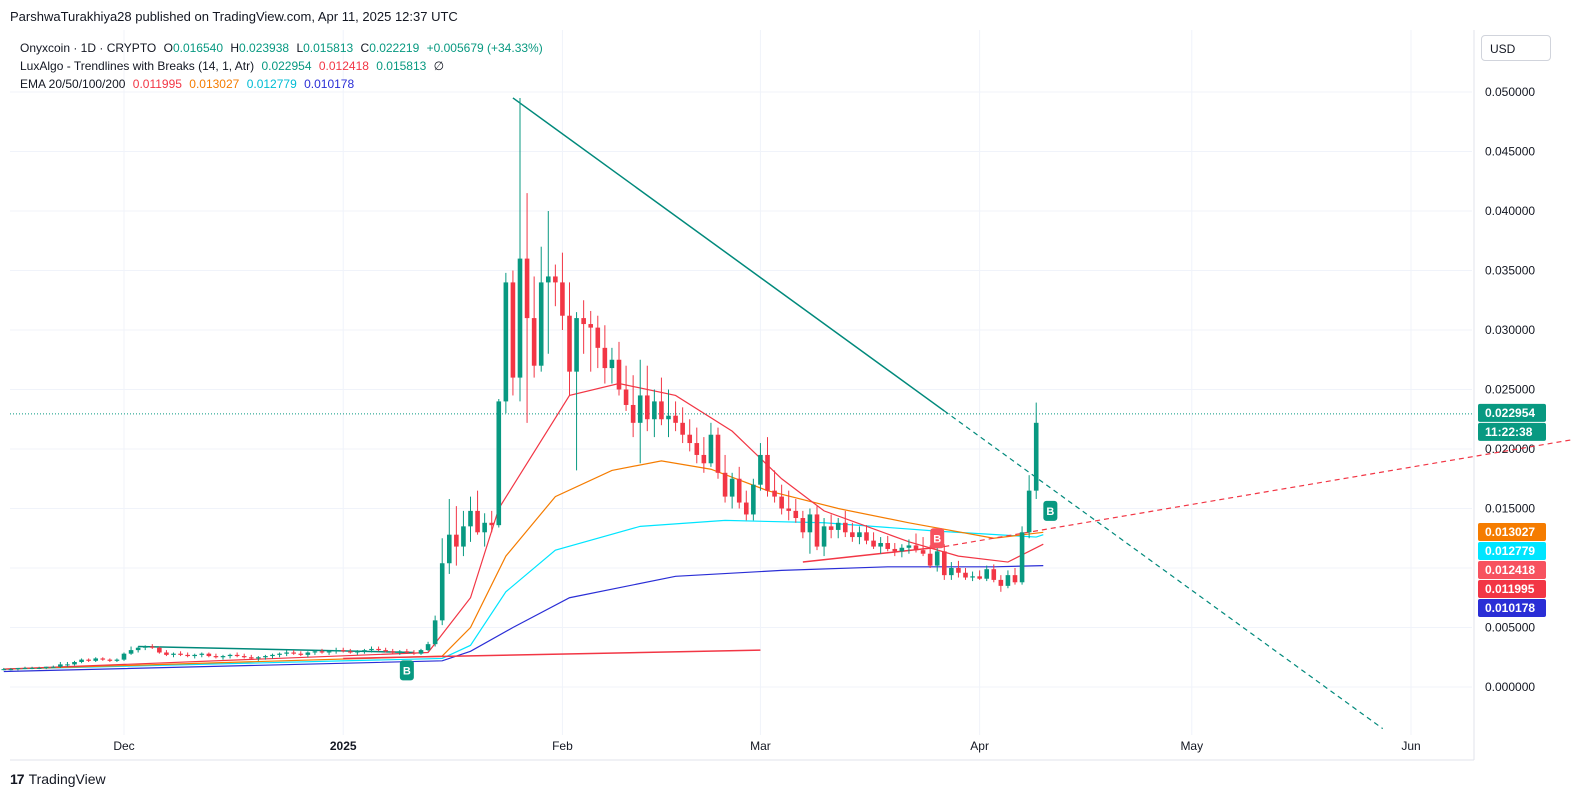 The height and width of the screenshot is (810, 1588). What do you see at coordinates (1510, 330) in the screenshot?
I see `price-tick-label: 0.030000` at bounding box center [1510, 330].